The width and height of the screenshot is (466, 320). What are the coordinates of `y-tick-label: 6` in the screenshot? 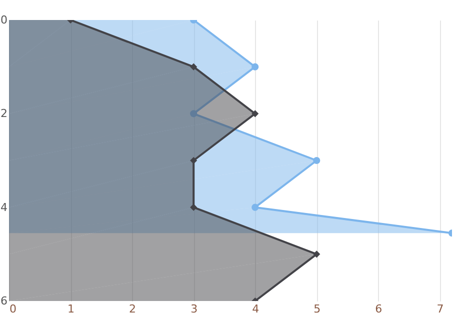 It's located at (4, 301).